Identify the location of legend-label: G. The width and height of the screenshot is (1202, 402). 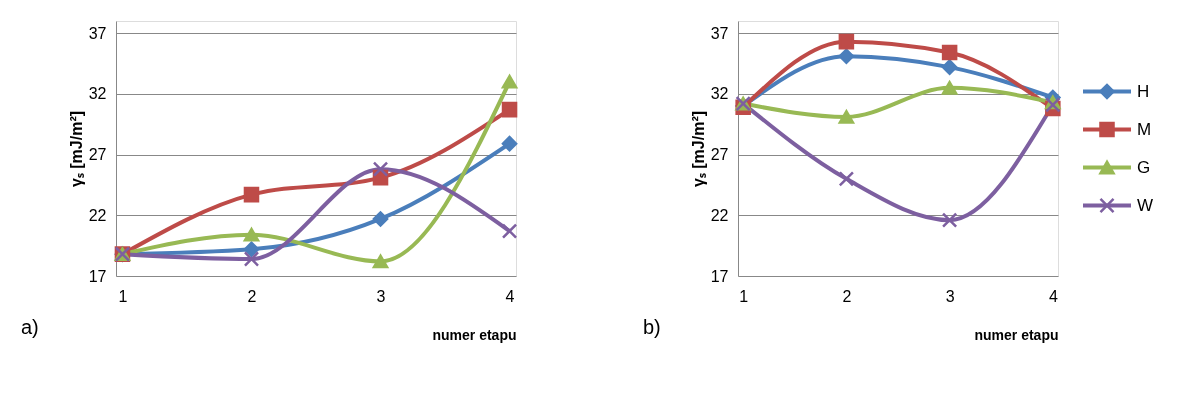
(1144, 167).